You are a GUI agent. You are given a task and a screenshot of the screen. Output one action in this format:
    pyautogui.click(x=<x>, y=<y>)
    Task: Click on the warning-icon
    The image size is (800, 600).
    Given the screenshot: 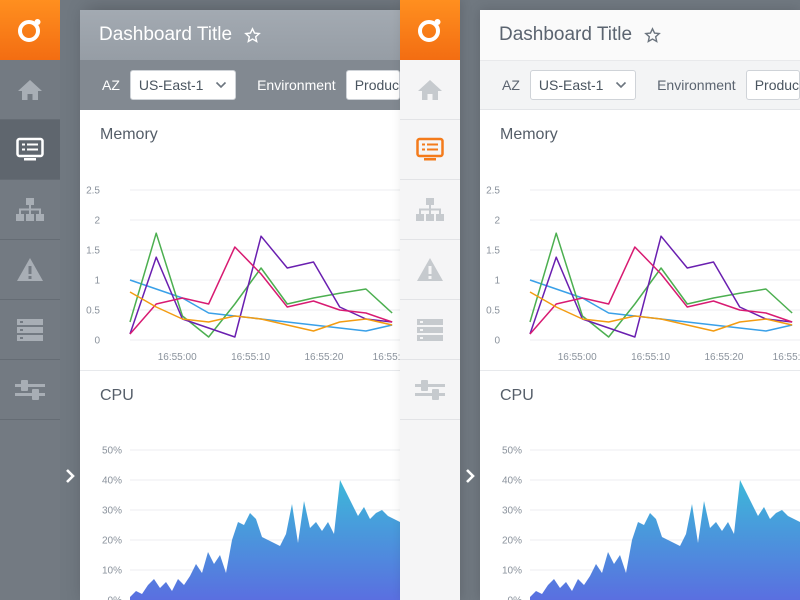 What is the action you would take?
    pyautogui.click(x=30, y=269)
    